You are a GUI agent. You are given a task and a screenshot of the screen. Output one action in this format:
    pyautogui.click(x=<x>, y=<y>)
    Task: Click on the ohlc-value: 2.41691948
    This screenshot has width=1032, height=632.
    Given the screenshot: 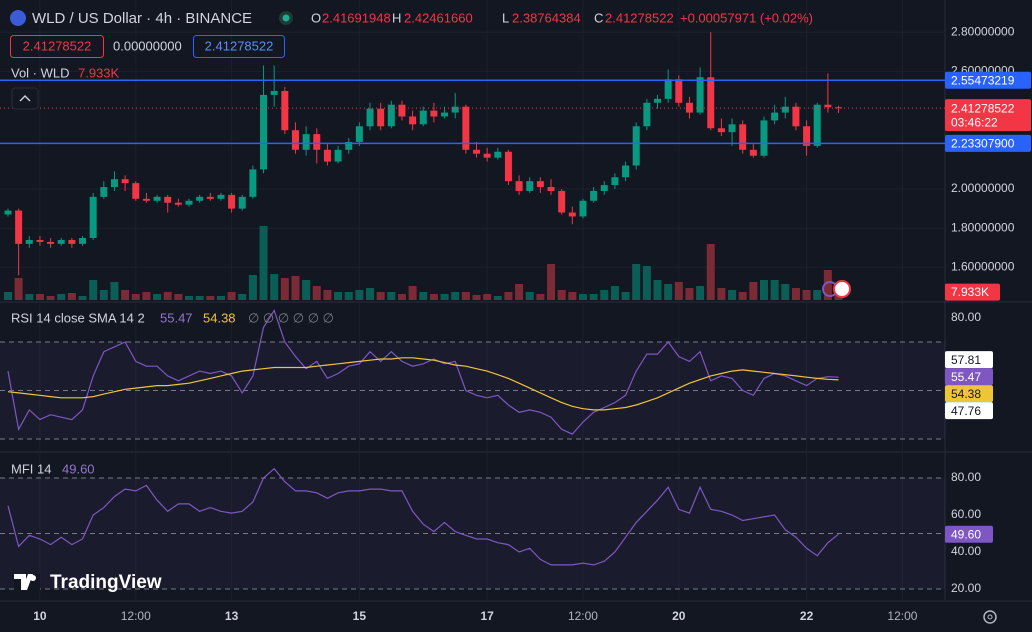 What is the action you would take?
    pyautogui.click(x=356, y=17)
    